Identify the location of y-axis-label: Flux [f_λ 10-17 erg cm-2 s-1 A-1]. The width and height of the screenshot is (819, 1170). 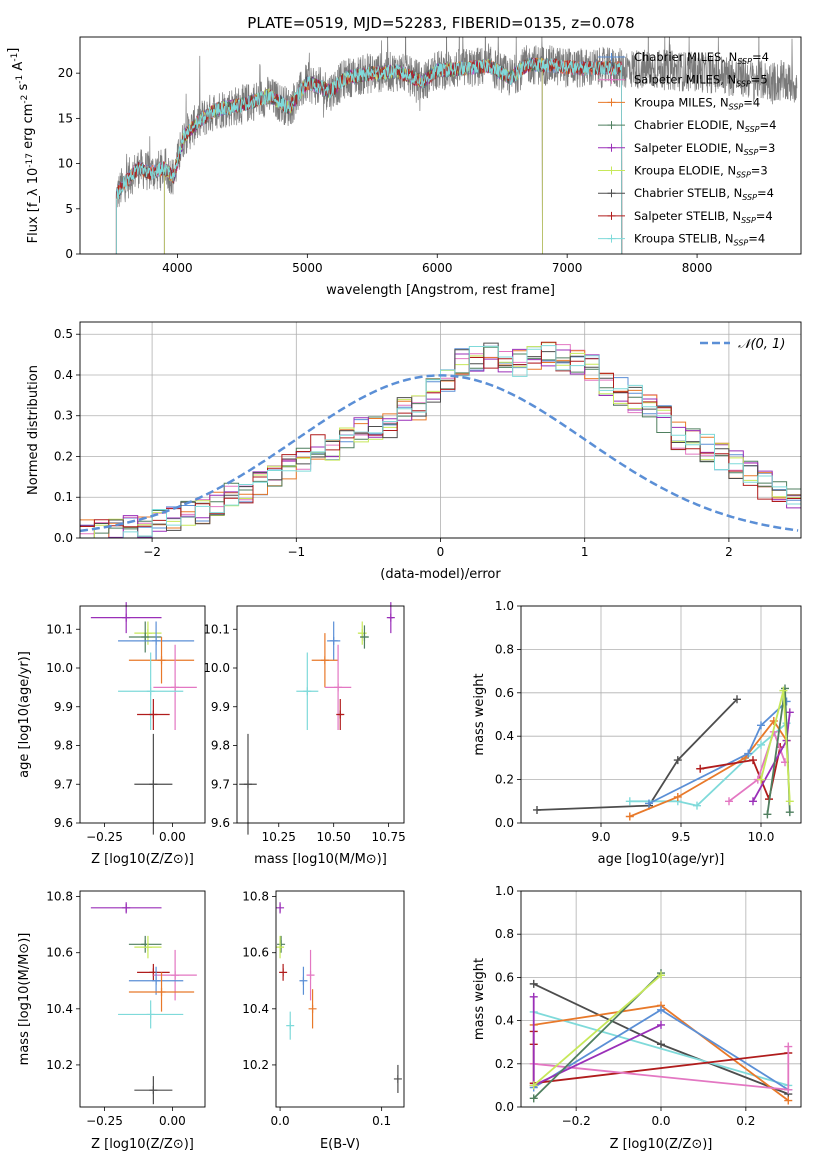
(23, 146).